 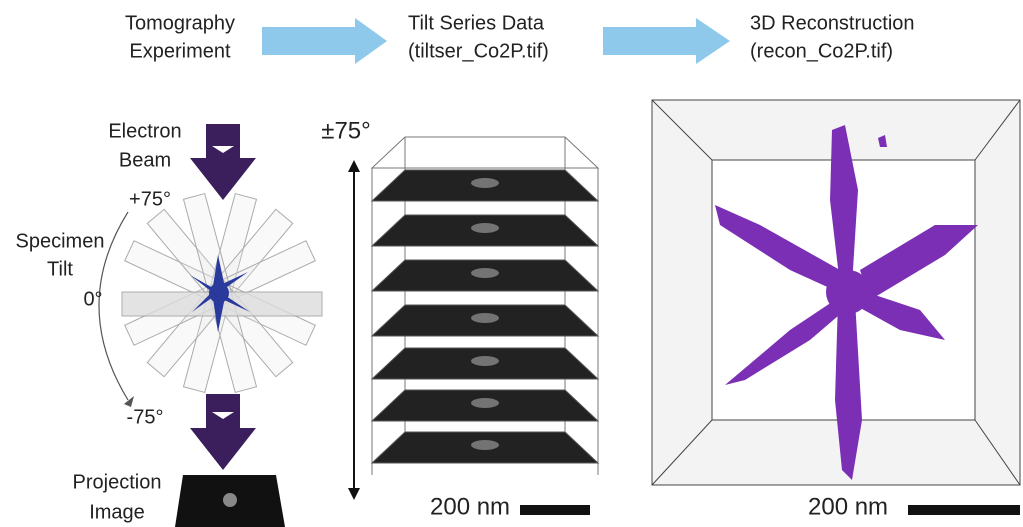 What do you see at coordinates (60, 269) in the screenshot?
I see `tilt-label: Tilt` at bounding box center [60, 269].